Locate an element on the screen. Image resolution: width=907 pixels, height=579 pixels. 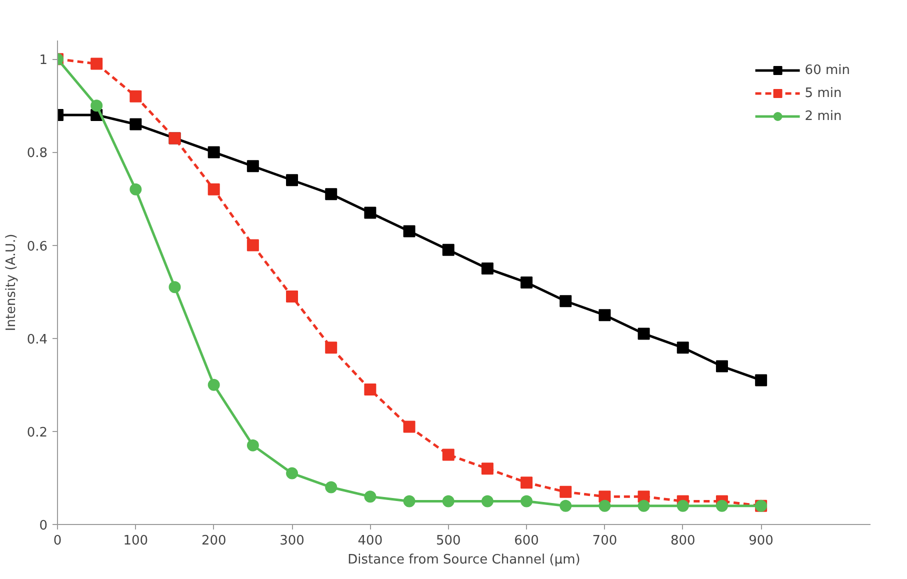
legend-label: 5 min is located at coordinates (823, 93).